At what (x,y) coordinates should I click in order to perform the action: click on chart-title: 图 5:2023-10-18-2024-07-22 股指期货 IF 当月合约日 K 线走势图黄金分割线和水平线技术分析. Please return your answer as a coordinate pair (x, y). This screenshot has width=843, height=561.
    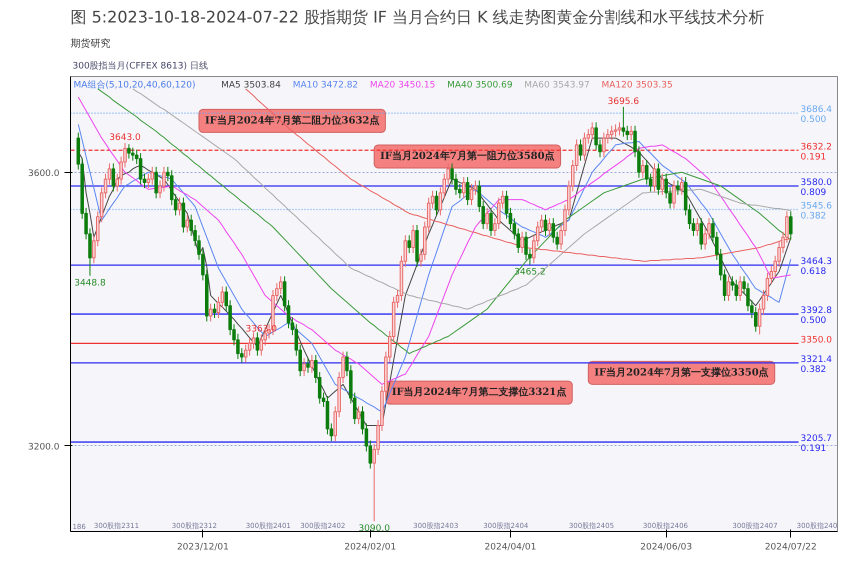
    Looking at the image, I should click on (417, 17).